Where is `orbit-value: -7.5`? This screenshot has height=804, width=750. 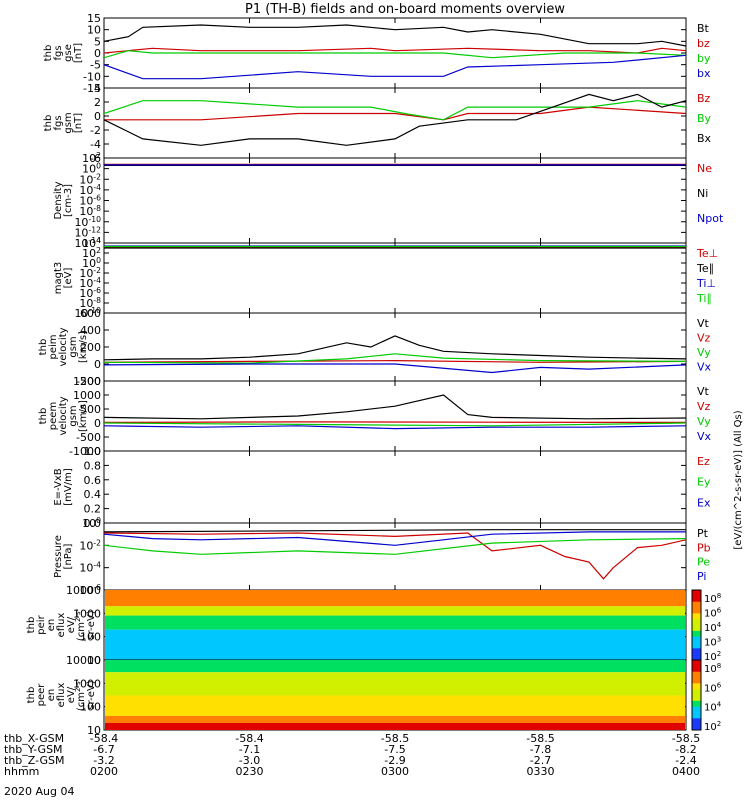 orbit-value: -7.5 is located at coordinates (394, 749).